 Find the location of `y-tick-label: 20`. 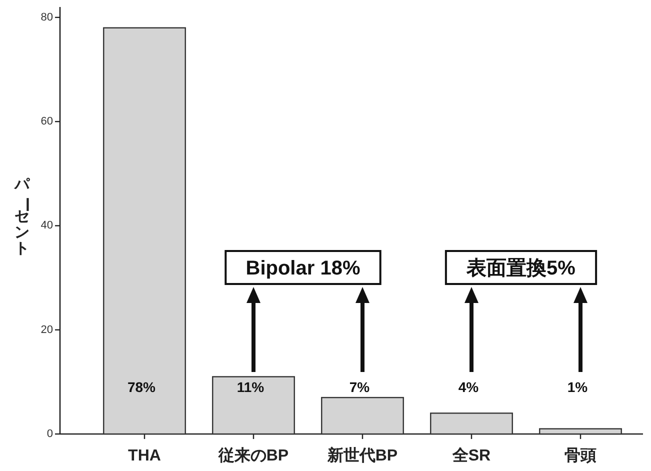

y-tick-label: 20 is located at coordinates (46, 330).